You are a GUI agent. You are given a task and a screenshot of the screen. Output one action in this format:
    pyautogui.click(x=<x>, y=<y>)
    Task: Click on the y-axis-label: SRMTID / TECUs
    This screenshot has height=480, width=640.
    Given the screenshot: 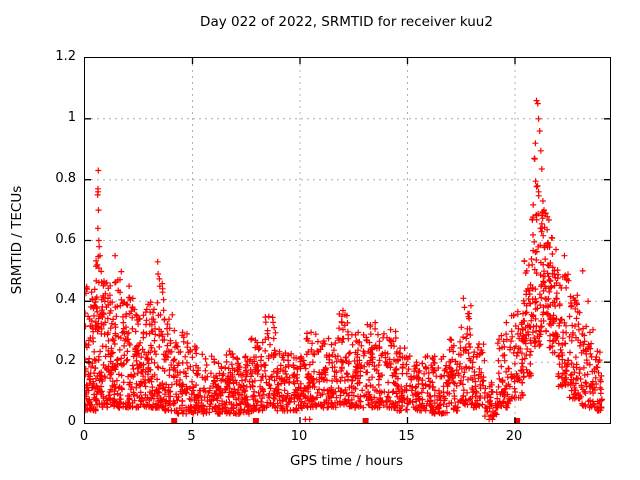 What is the action you would take?
    pyautogui.click(x=17, y=240)
    